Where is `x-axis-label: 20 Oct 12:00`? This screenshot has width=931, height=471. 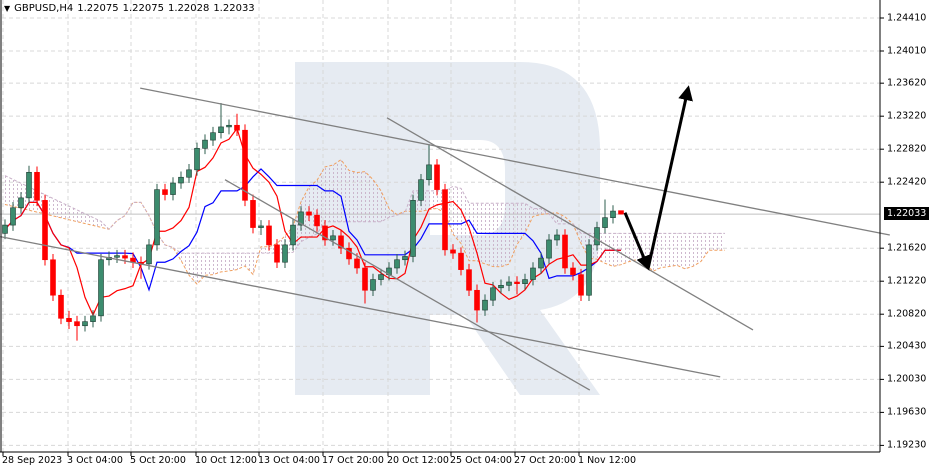 x-axis-label: 20 Oct 12:00 is located at coordinates (418, 460).